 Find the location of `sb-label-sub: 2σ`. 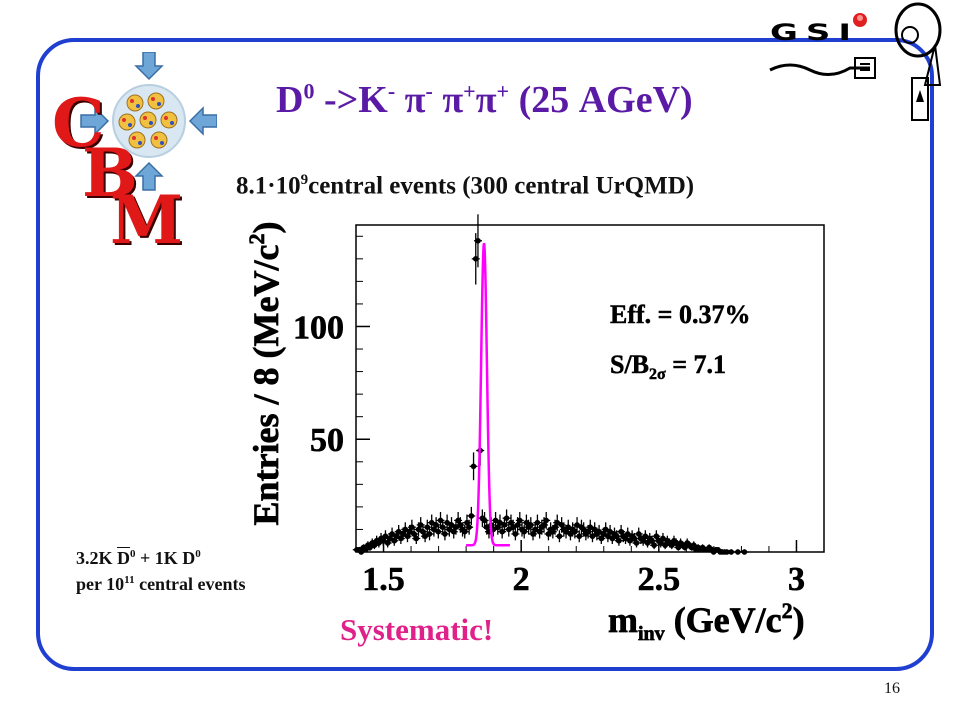

sb-label-sub: 2σ is located at coordinates (657, 374).